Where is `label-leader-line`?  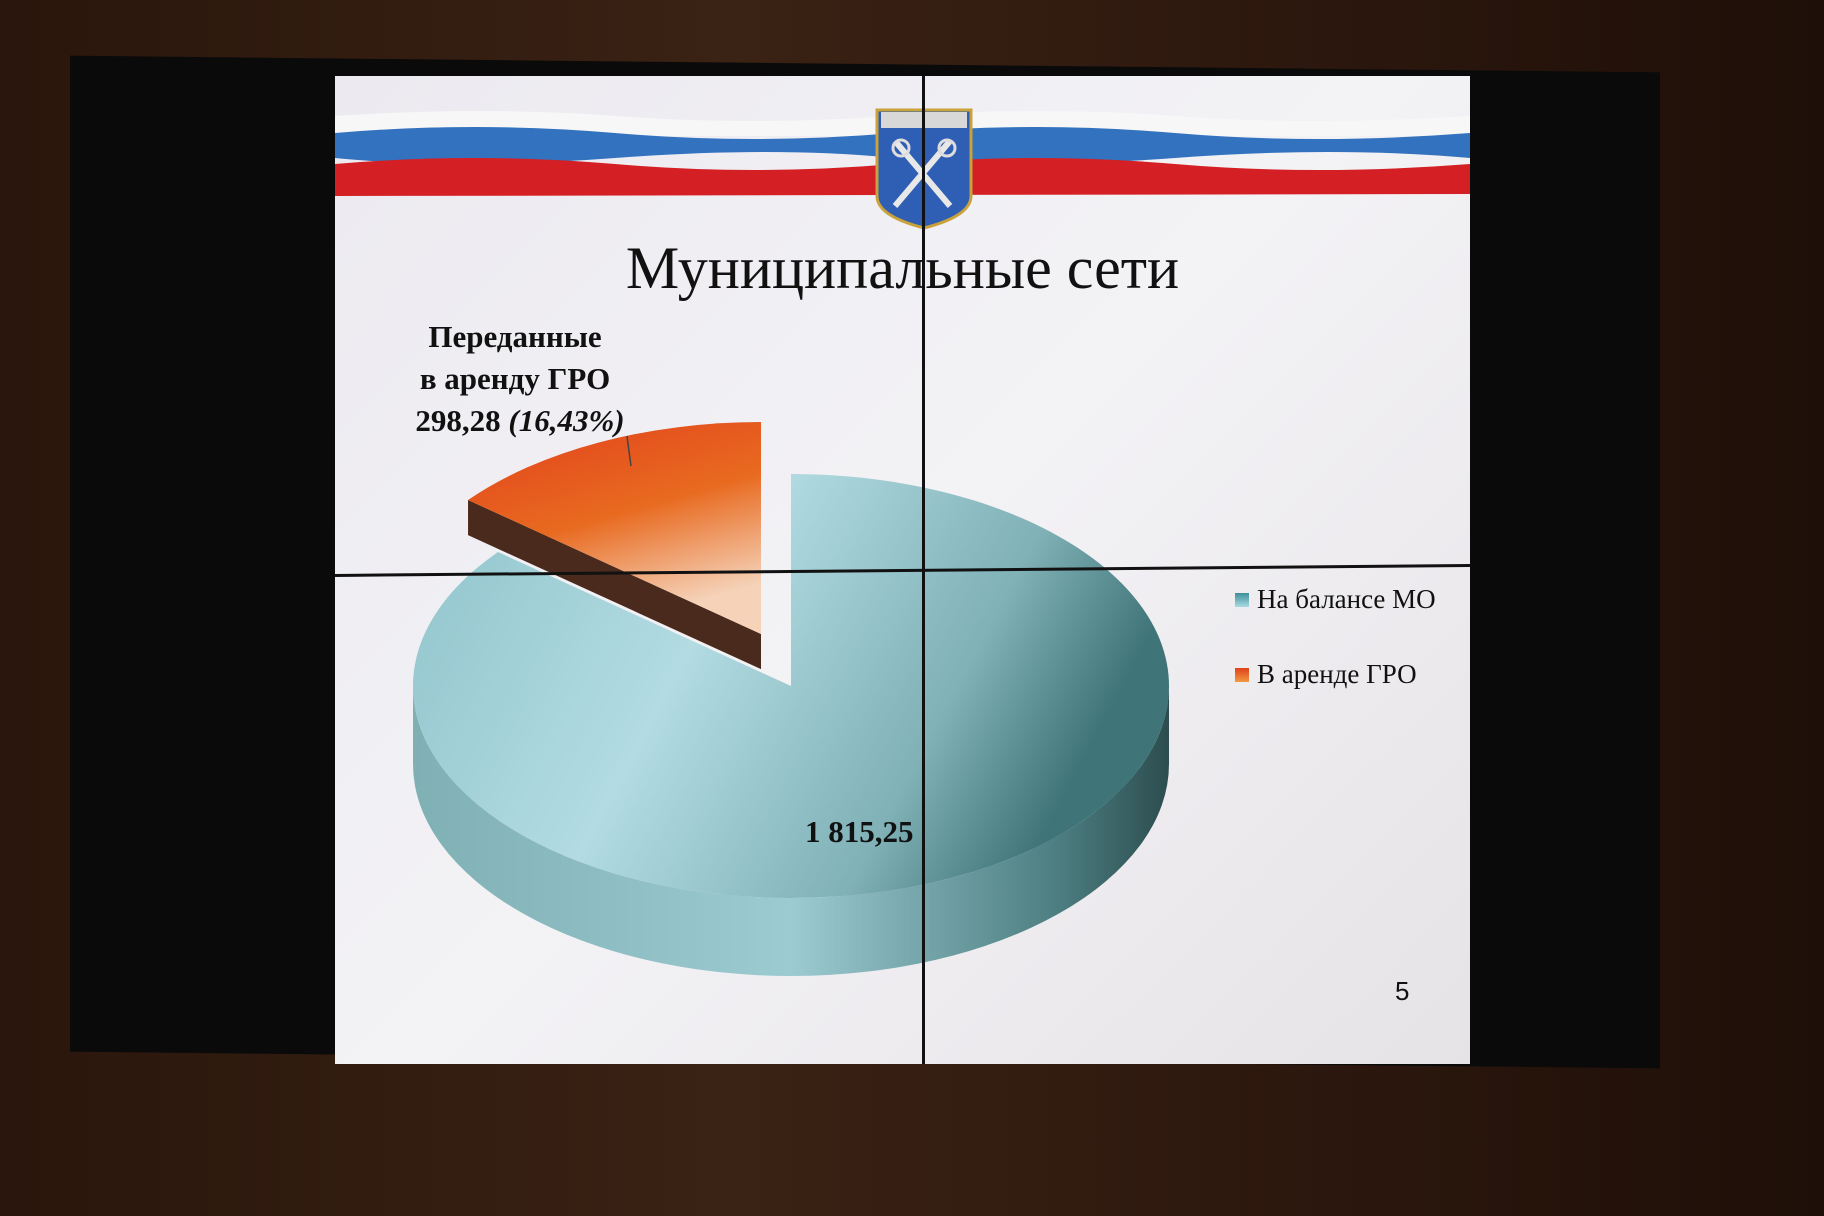
label-leader-line is located at coordinates (629, 451).